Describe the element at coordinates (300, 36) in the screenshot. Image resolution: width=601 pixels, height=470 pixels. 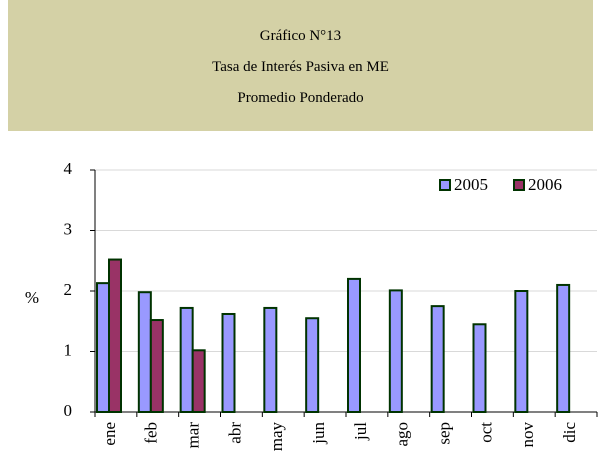
I see `chart-title: Gráfico N°13` at that location.